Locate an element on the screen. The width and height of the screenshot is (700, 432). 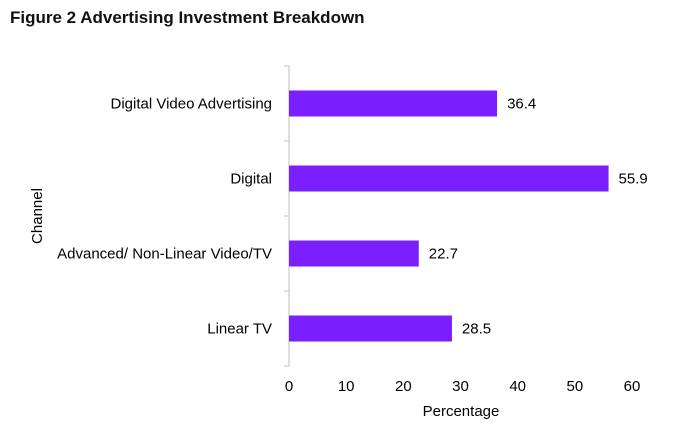
x-tick-label: 50 is located at coordinates (574, 386).